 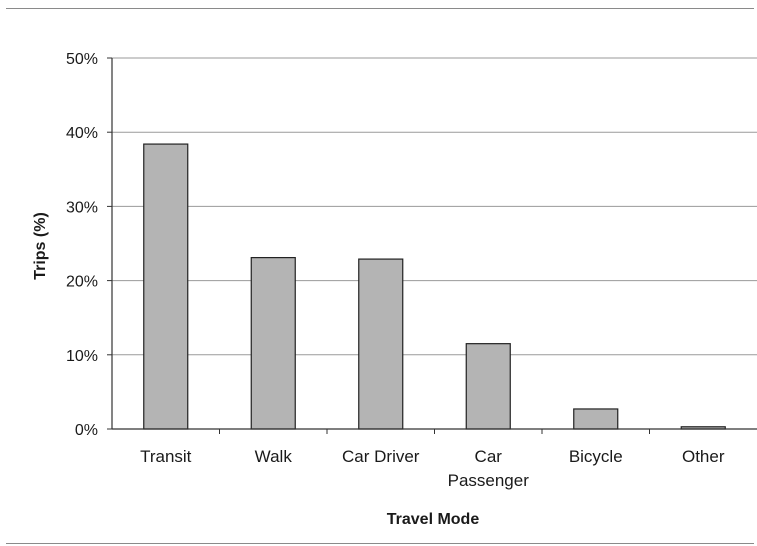 What do you see at coordinates (82, 356) in the screenshot?
I see `y-tick-label: 10%` at bounding box center [82, 356].